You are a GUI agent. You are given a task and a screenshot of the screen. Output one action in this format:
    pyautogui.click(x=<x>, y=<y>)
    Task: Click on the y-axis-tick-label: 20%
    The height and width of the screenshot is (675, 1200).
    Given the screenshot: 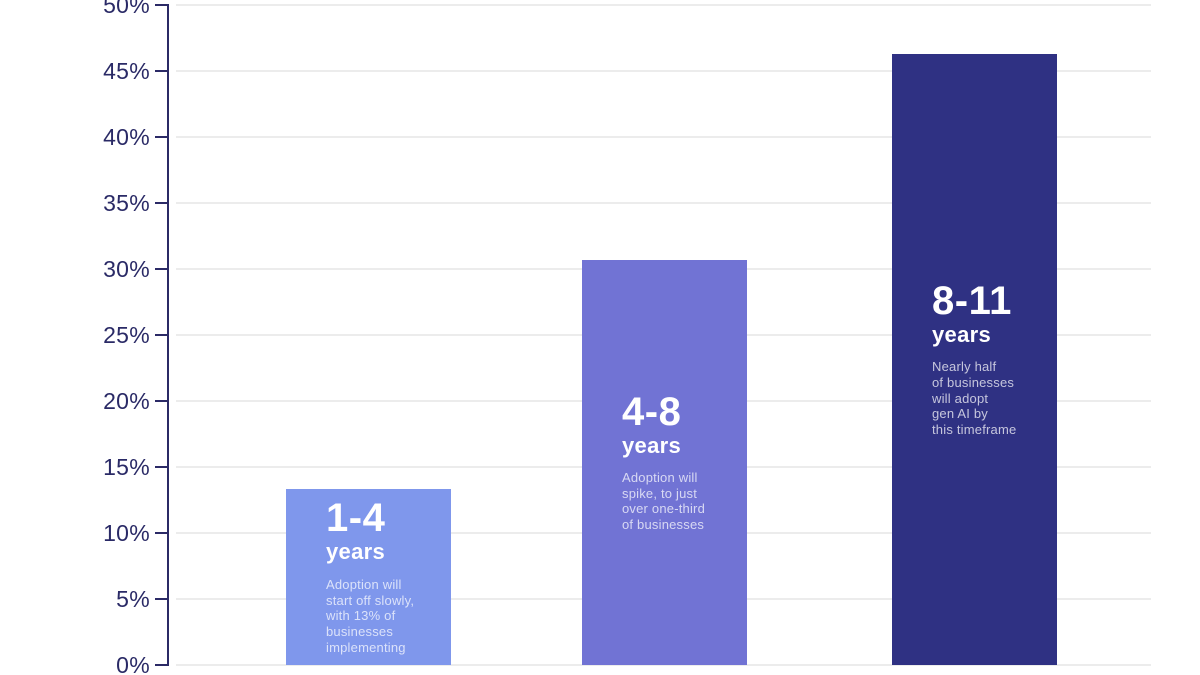 What is the action you would take?
    pyautogui.click(x=126, y=401)
    